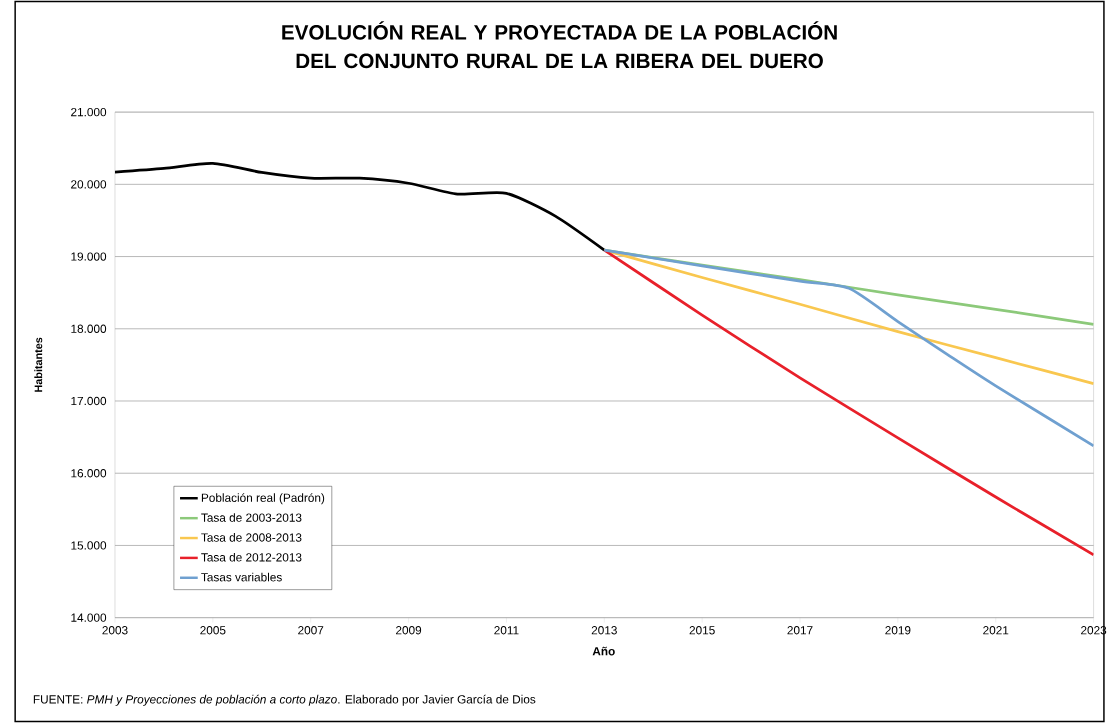 The height and width of the screenshot is (723, 1110). What do you see at coordinates (263, 499) in the screenshot?
I see `legend-label: Población real (Padrón)` at bounding box center [263, 499].